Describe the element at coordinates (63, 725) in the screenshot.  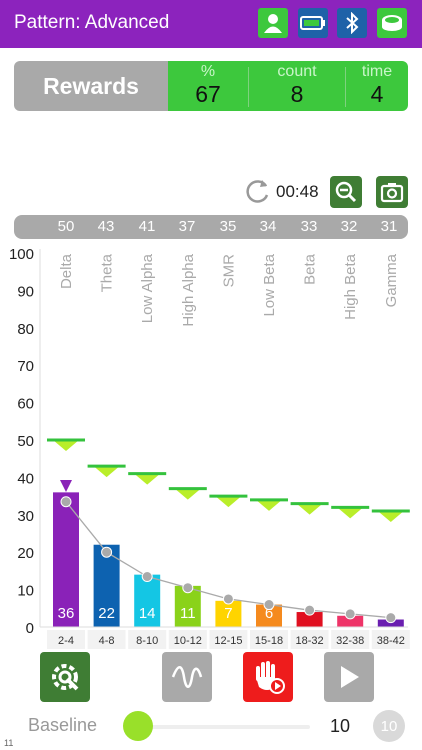
I see `baseline-label: Baseline` at that location.